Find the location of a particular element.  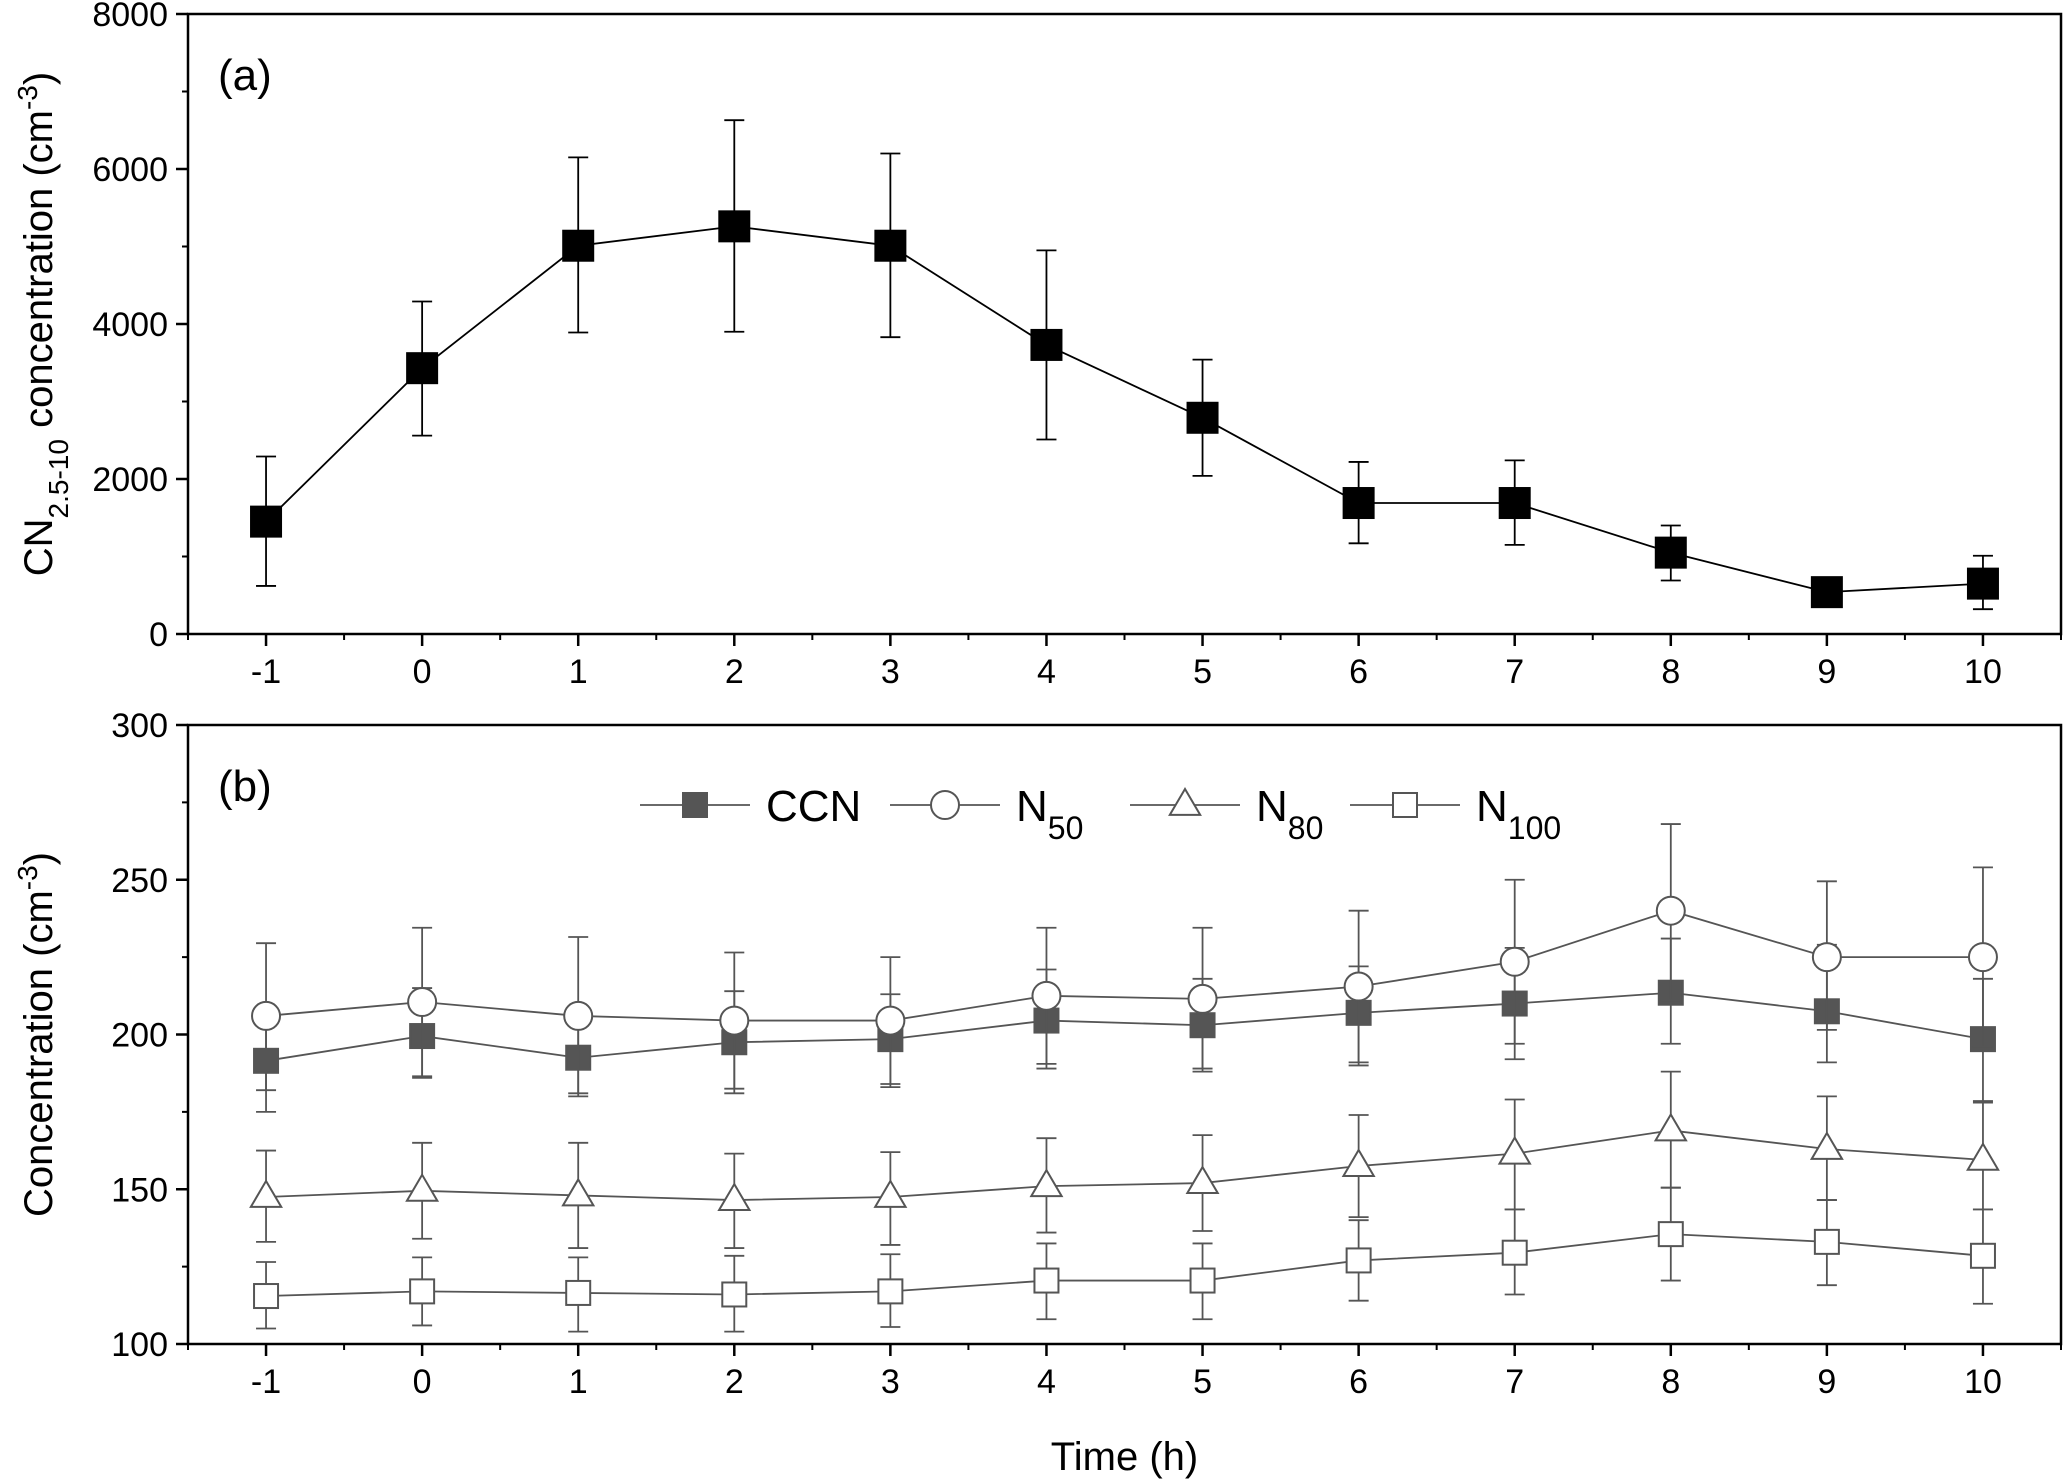

legend-label: N80 is located at coordinates (1289, 814).